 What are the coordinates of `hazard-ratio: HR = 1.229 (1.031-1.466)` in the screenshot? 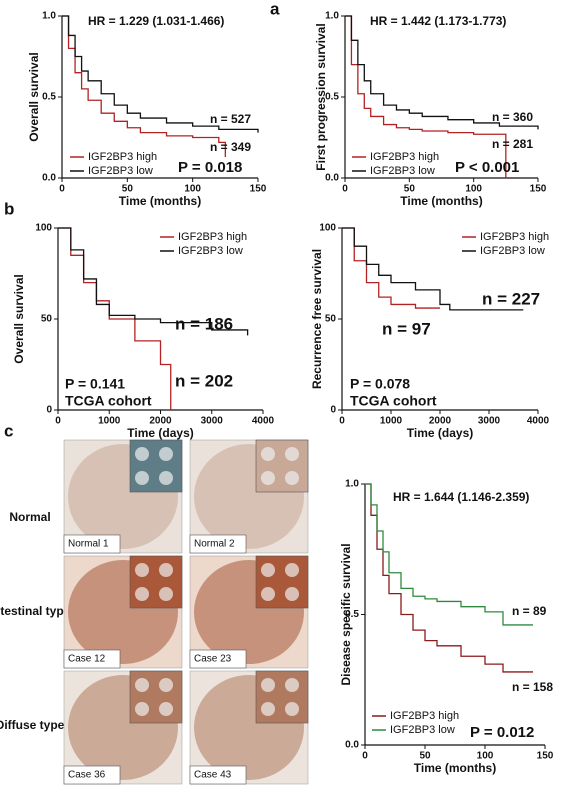 It's located at (156, 21).